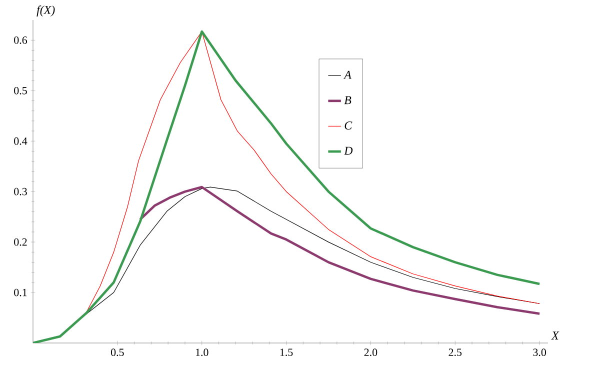 This screenshot has width=599, height=374. I want to click on y-tick-label: 0.1, so click(20, 292).